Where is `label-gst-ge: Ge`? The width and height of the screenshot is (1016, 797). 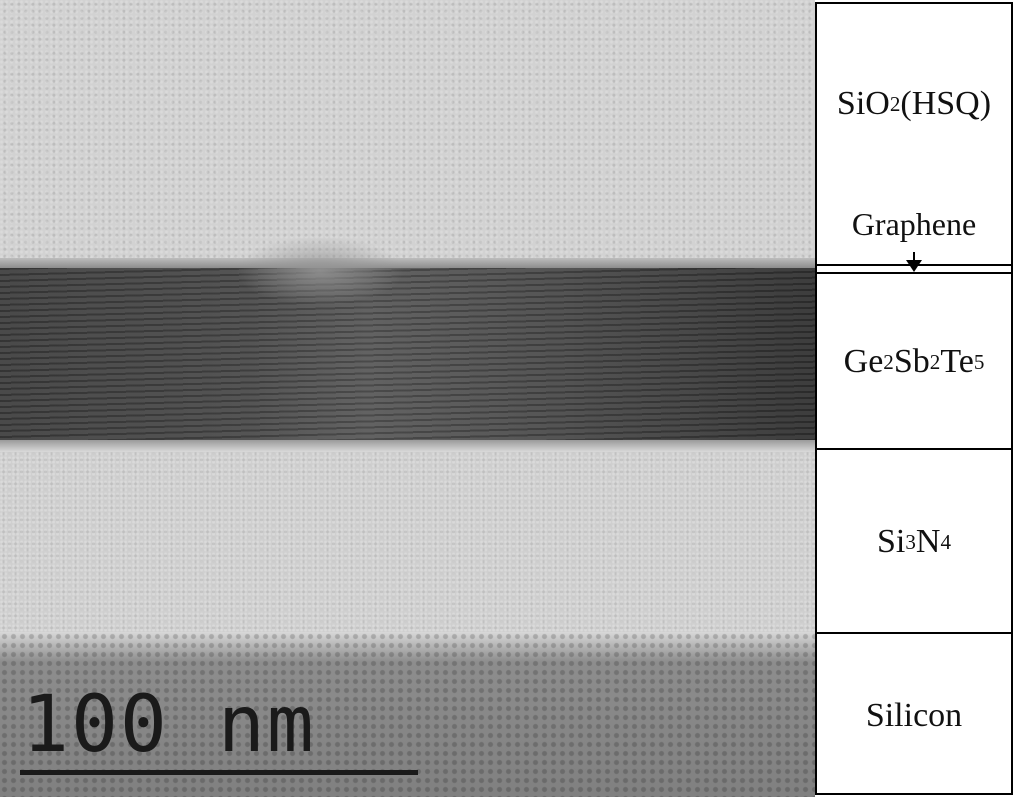
label-gst-ge: Ge is located at coordinates (863, 361).